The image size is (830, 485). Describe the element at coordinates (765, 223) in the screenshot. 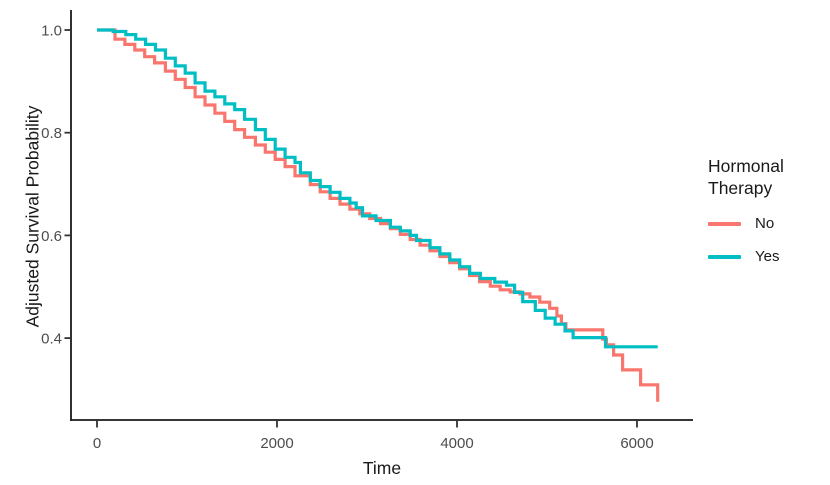

I see `legend-label-no: No` at that location.